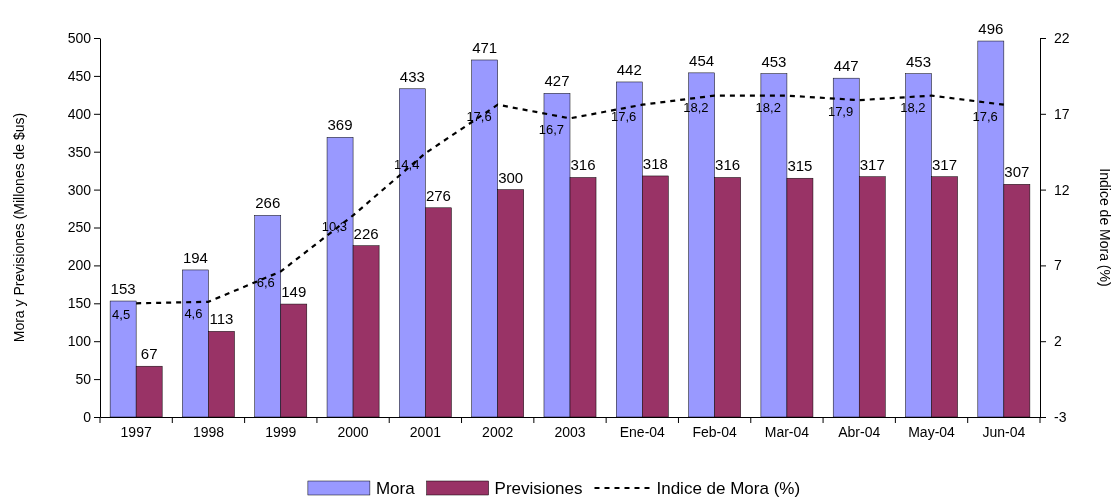 Image resolution: width=1120 pixels, height=500 pixels. What do you see at coordinates (136, 431) in the screenshot?
I see `x-tick-label: 1997` at bounding box center [136, 431].